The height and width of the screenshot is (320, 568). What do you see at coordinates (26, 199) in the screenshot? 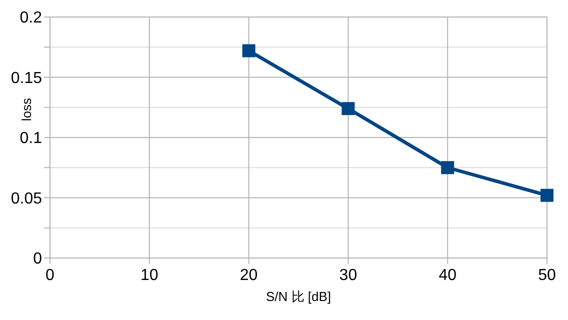
I see `y-tick-label: 0.05` at bounding box center [26, 199].